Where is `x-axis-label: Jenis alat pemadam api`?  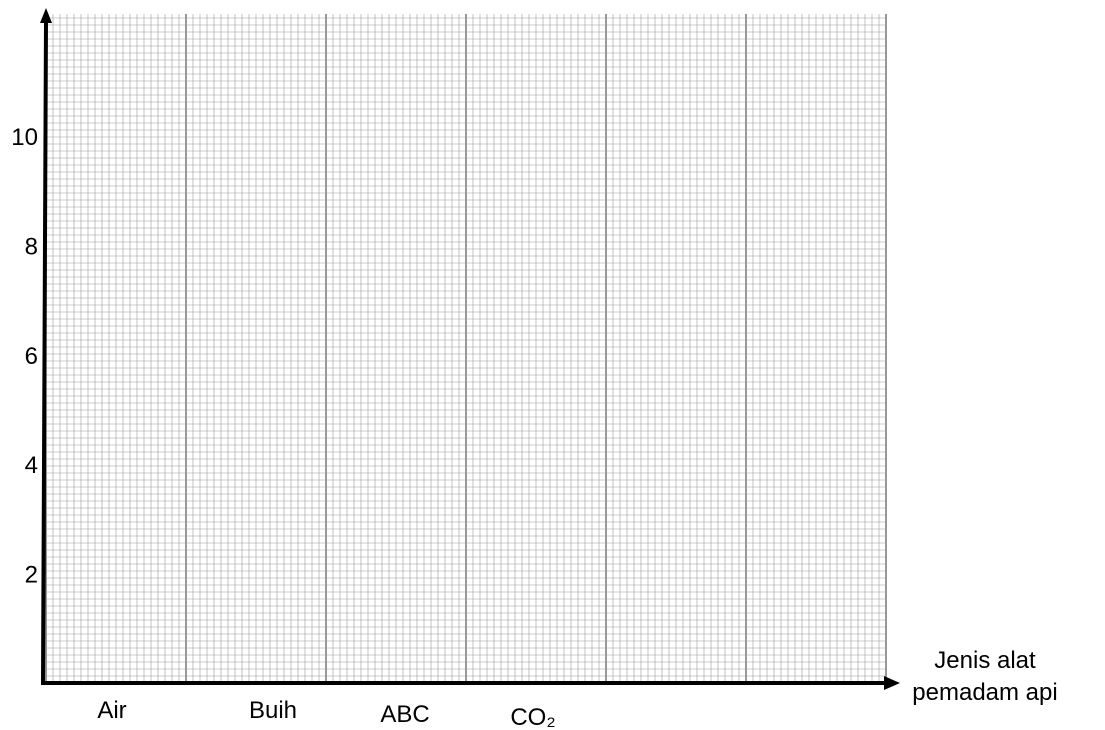 x-axis-label: Jenis alat pemadam api is located at coordinates (984, 676).